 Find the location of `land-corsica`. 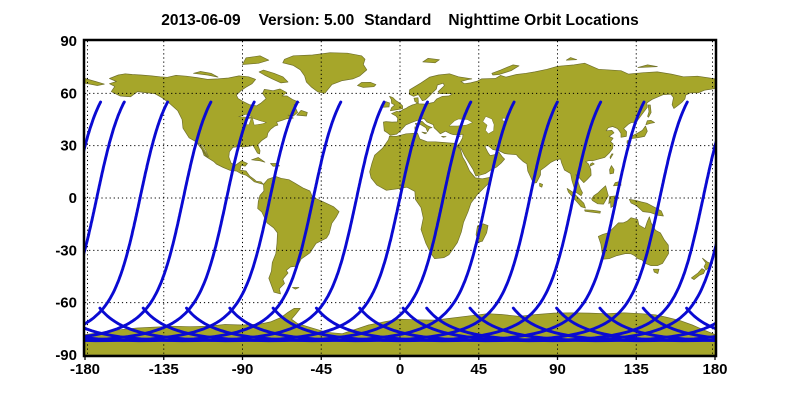

land-corsica is located at coordinates (416, 124).